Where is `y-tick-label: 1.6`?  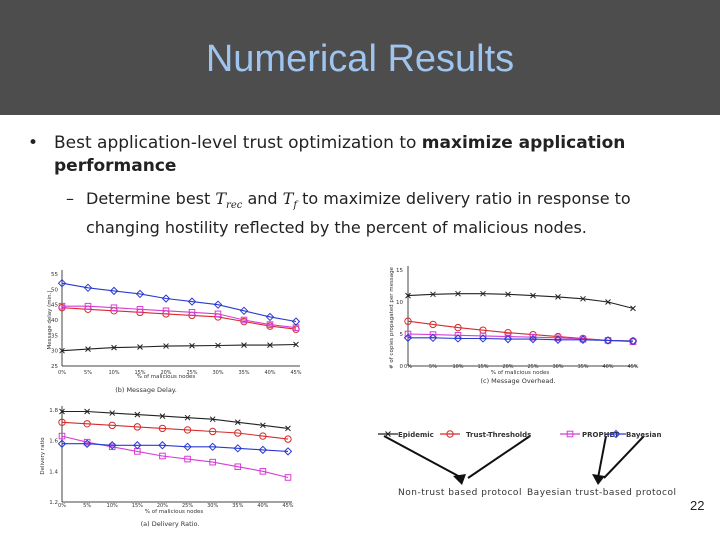
y-tick-label: 1.6 is located at coordinates (53, 442).